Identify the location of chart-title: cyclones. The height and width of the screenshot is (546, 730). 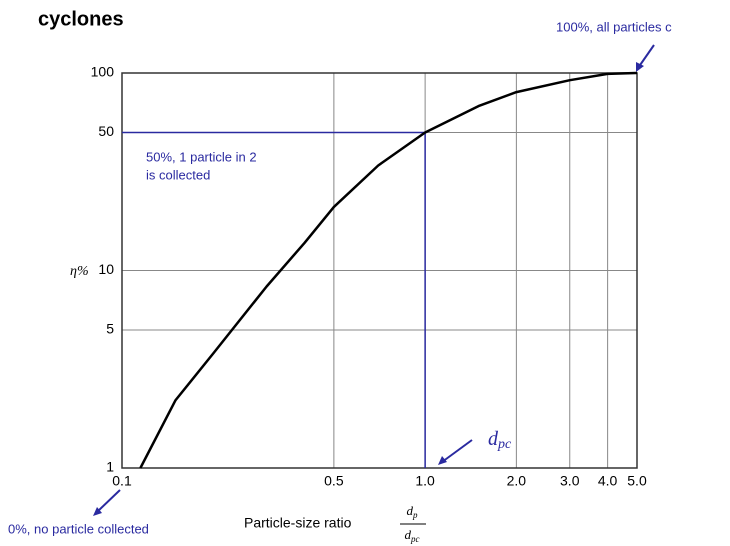
(81, 19).